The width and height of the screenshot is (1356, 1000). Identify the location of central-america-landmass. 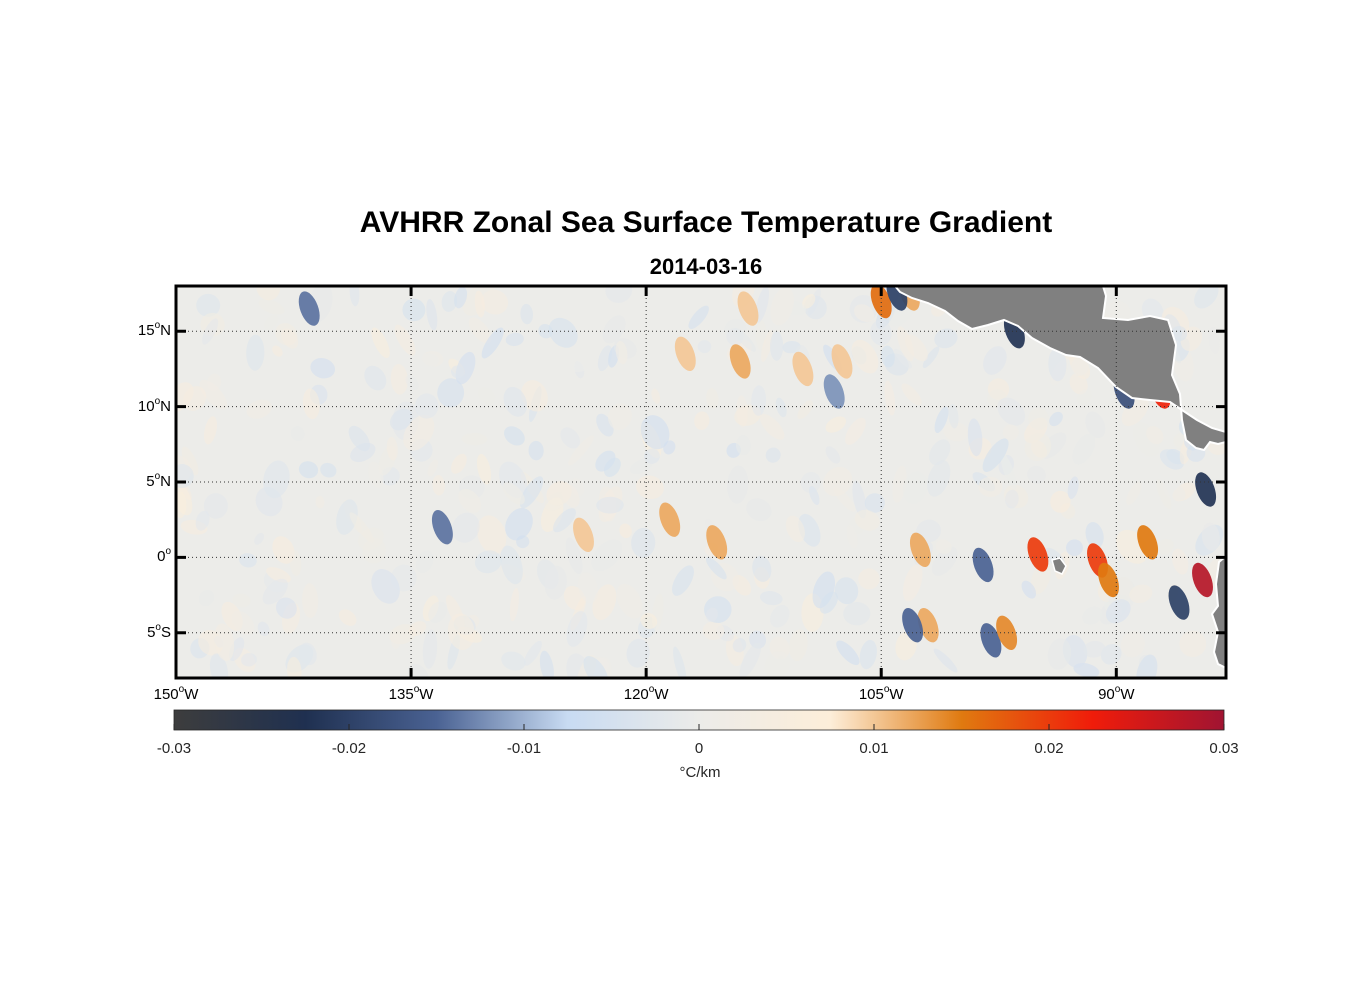
(1059, 369).